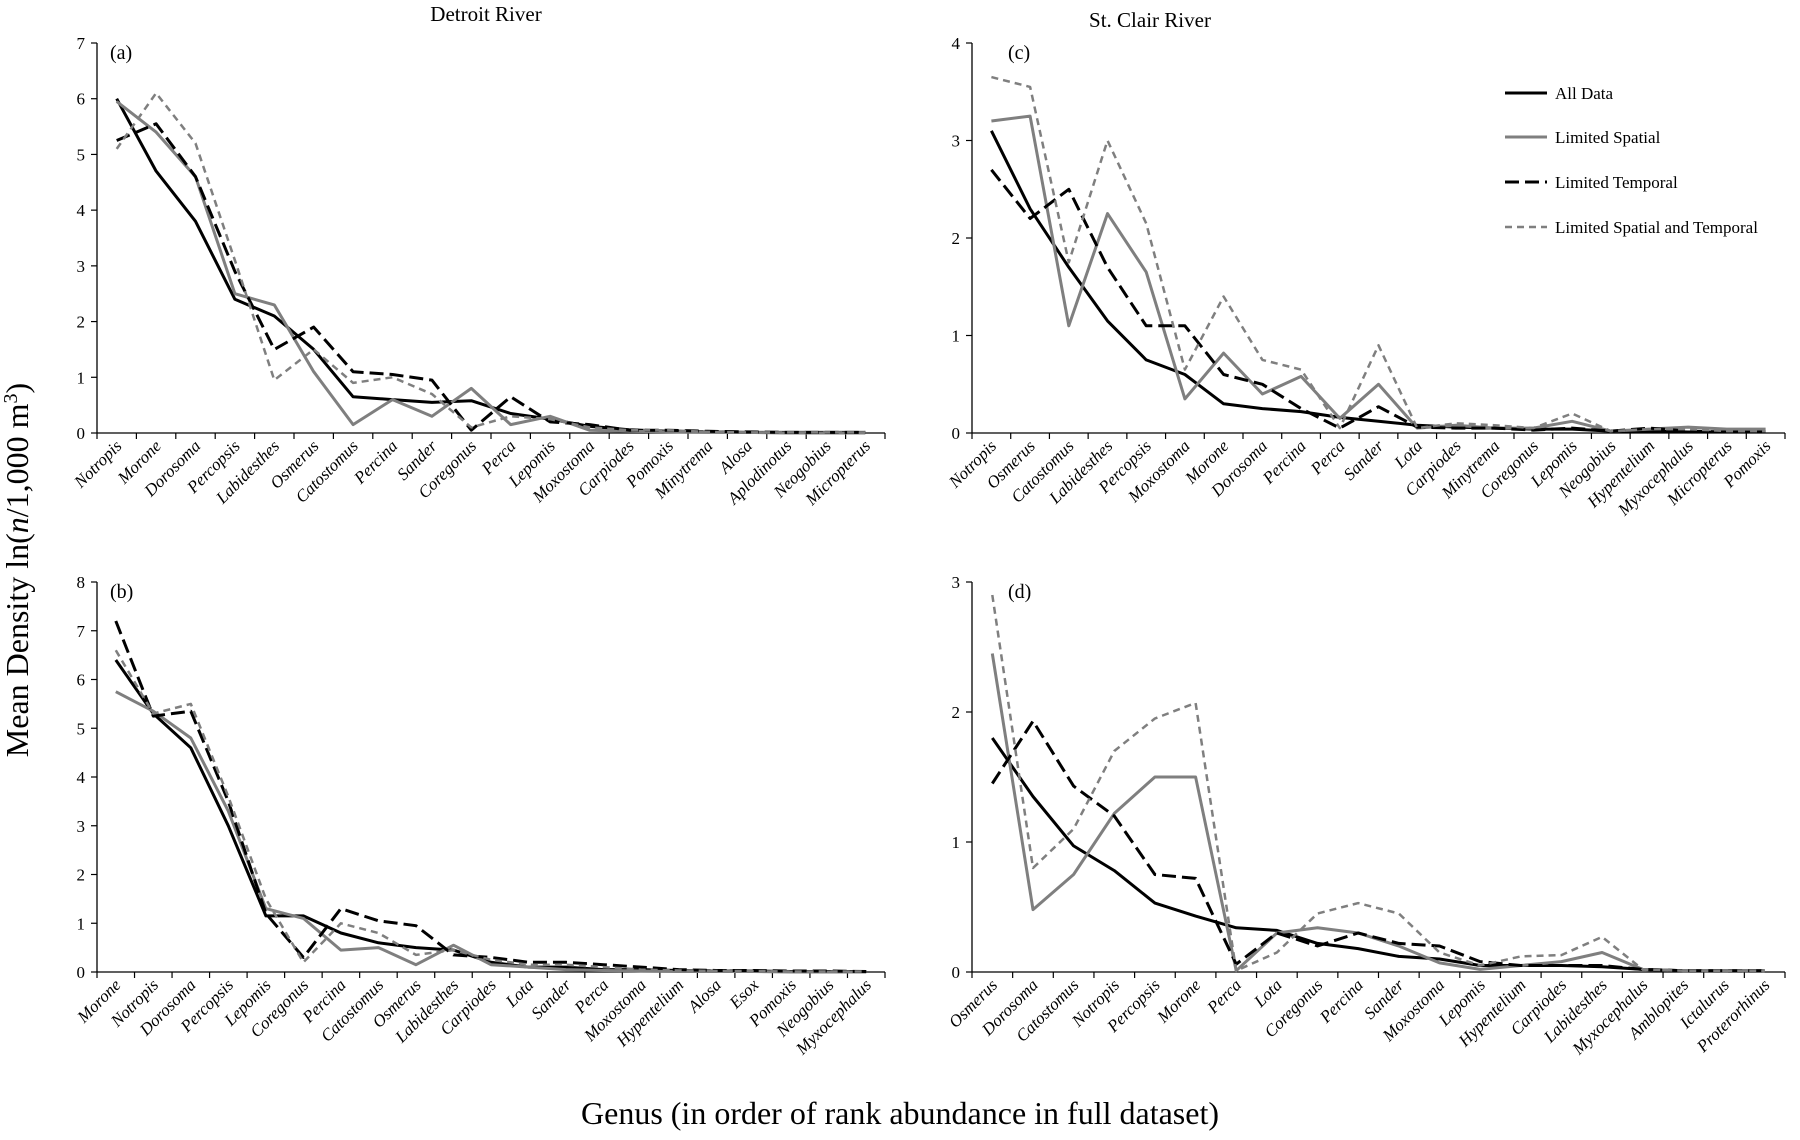 This screenshot has height=1140, width=1800. I want to click on legend-label-limited-temporal: Limited Temporal, so click(1616, 182).